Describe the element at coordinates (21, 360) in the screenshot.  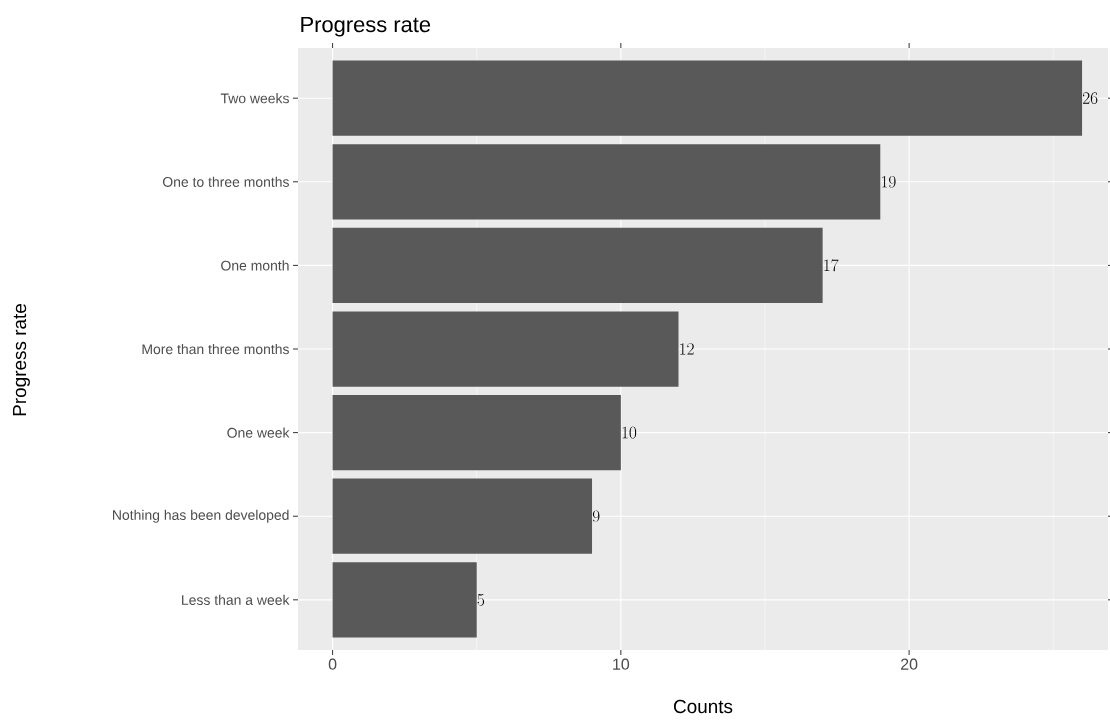
I see `y-axis-title: Progress rate` at that location.